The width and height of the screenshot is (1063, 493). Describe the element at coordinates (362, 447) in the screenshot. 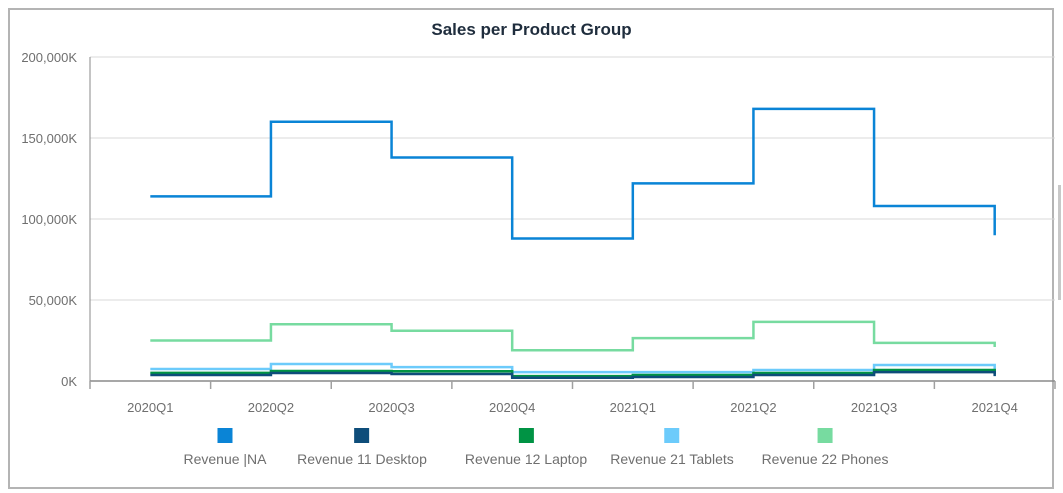

I see `legend-item: Revenue 11 Desktop` at that location.